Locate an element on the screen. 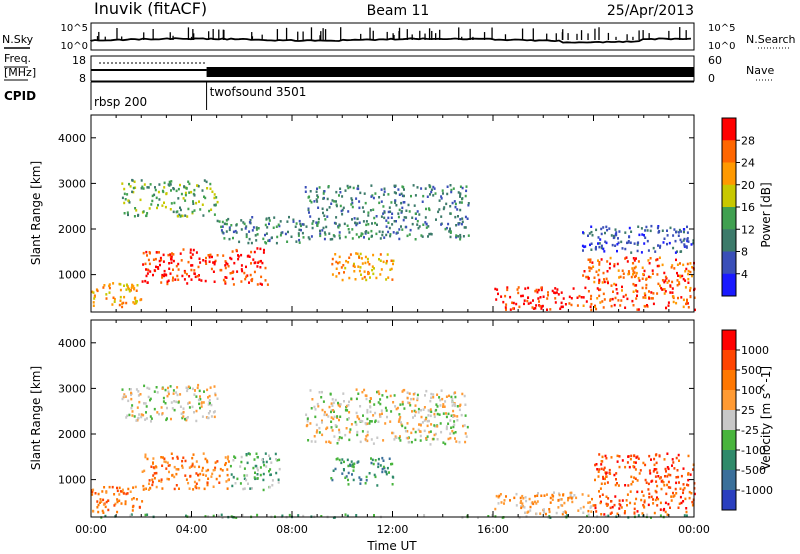 The height and width of the screenshot is (554, 800). frequency-trace is located at coordinates (392, 69).